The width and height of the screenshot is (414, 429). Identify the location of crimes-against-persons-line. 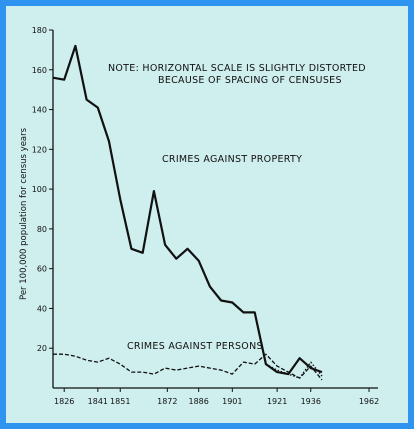
(188, 367).